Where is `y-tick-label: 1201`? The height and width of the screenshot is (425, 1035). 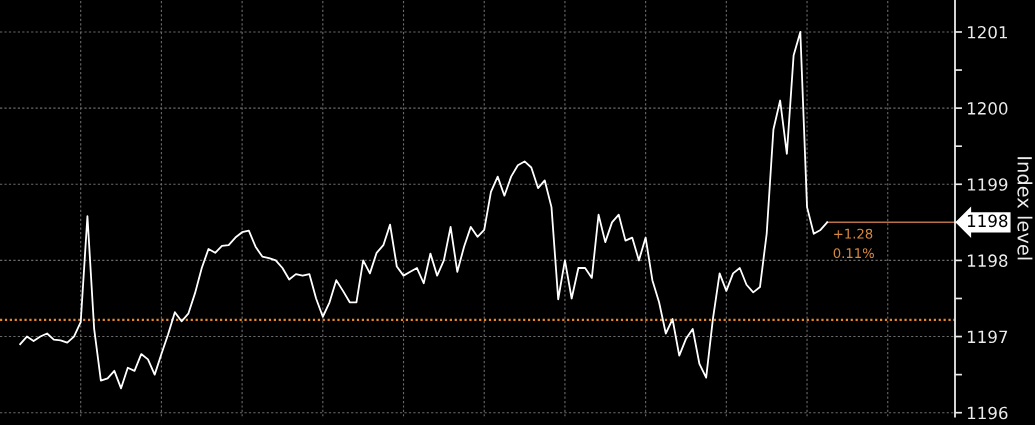
y-tick-label: 1201 is located at coordinates (987, 32).